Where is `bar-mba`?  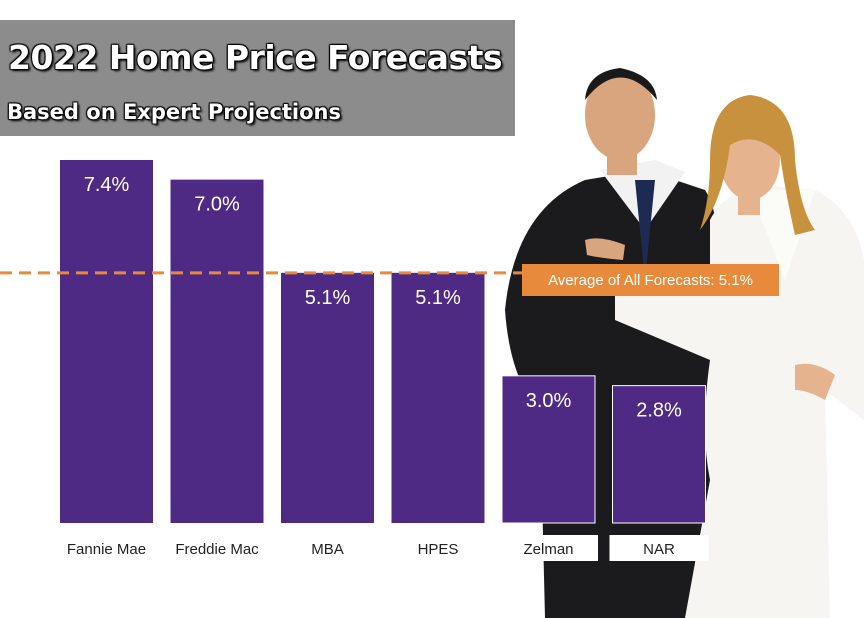 bar-mba is located at coordinates (327, 397).